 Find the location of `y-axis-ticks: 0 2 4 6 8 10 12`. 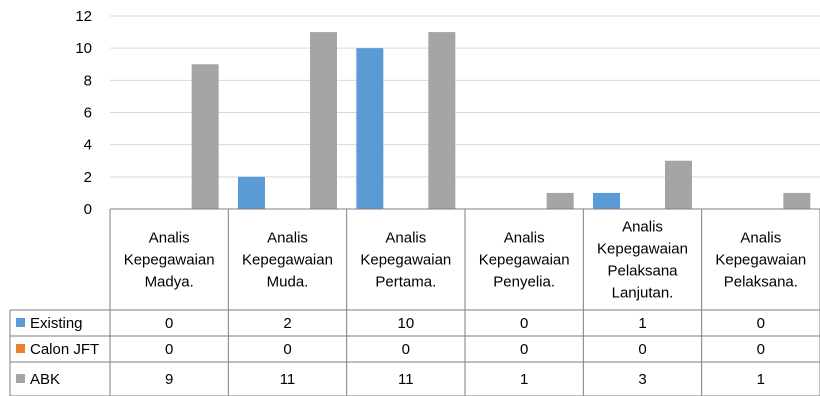

y-axis-ticks: 0 2 4 6 8 10 12 is located at coordinates (83, 113).